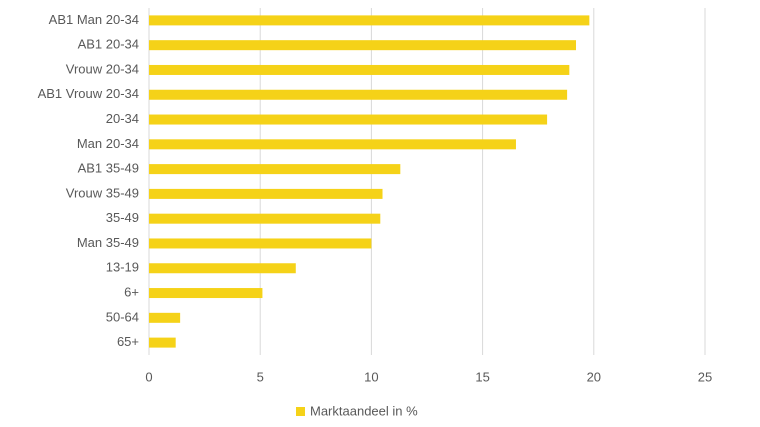  Describe the element at coordinates (594, 376) in the screenshot. I see `x-tick-label: 20` at that location.